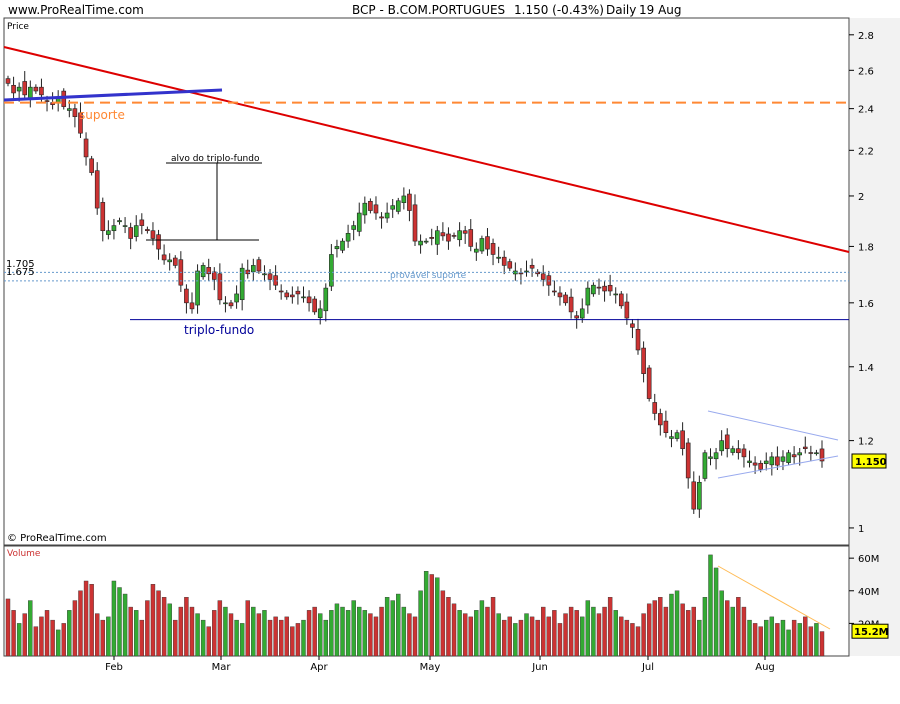 This screenshot has width=900, height=704. What do you see at coordinates (621, 10) in the screenshot?
I see `chart-period: Daily` at bounding box center [621, 10].